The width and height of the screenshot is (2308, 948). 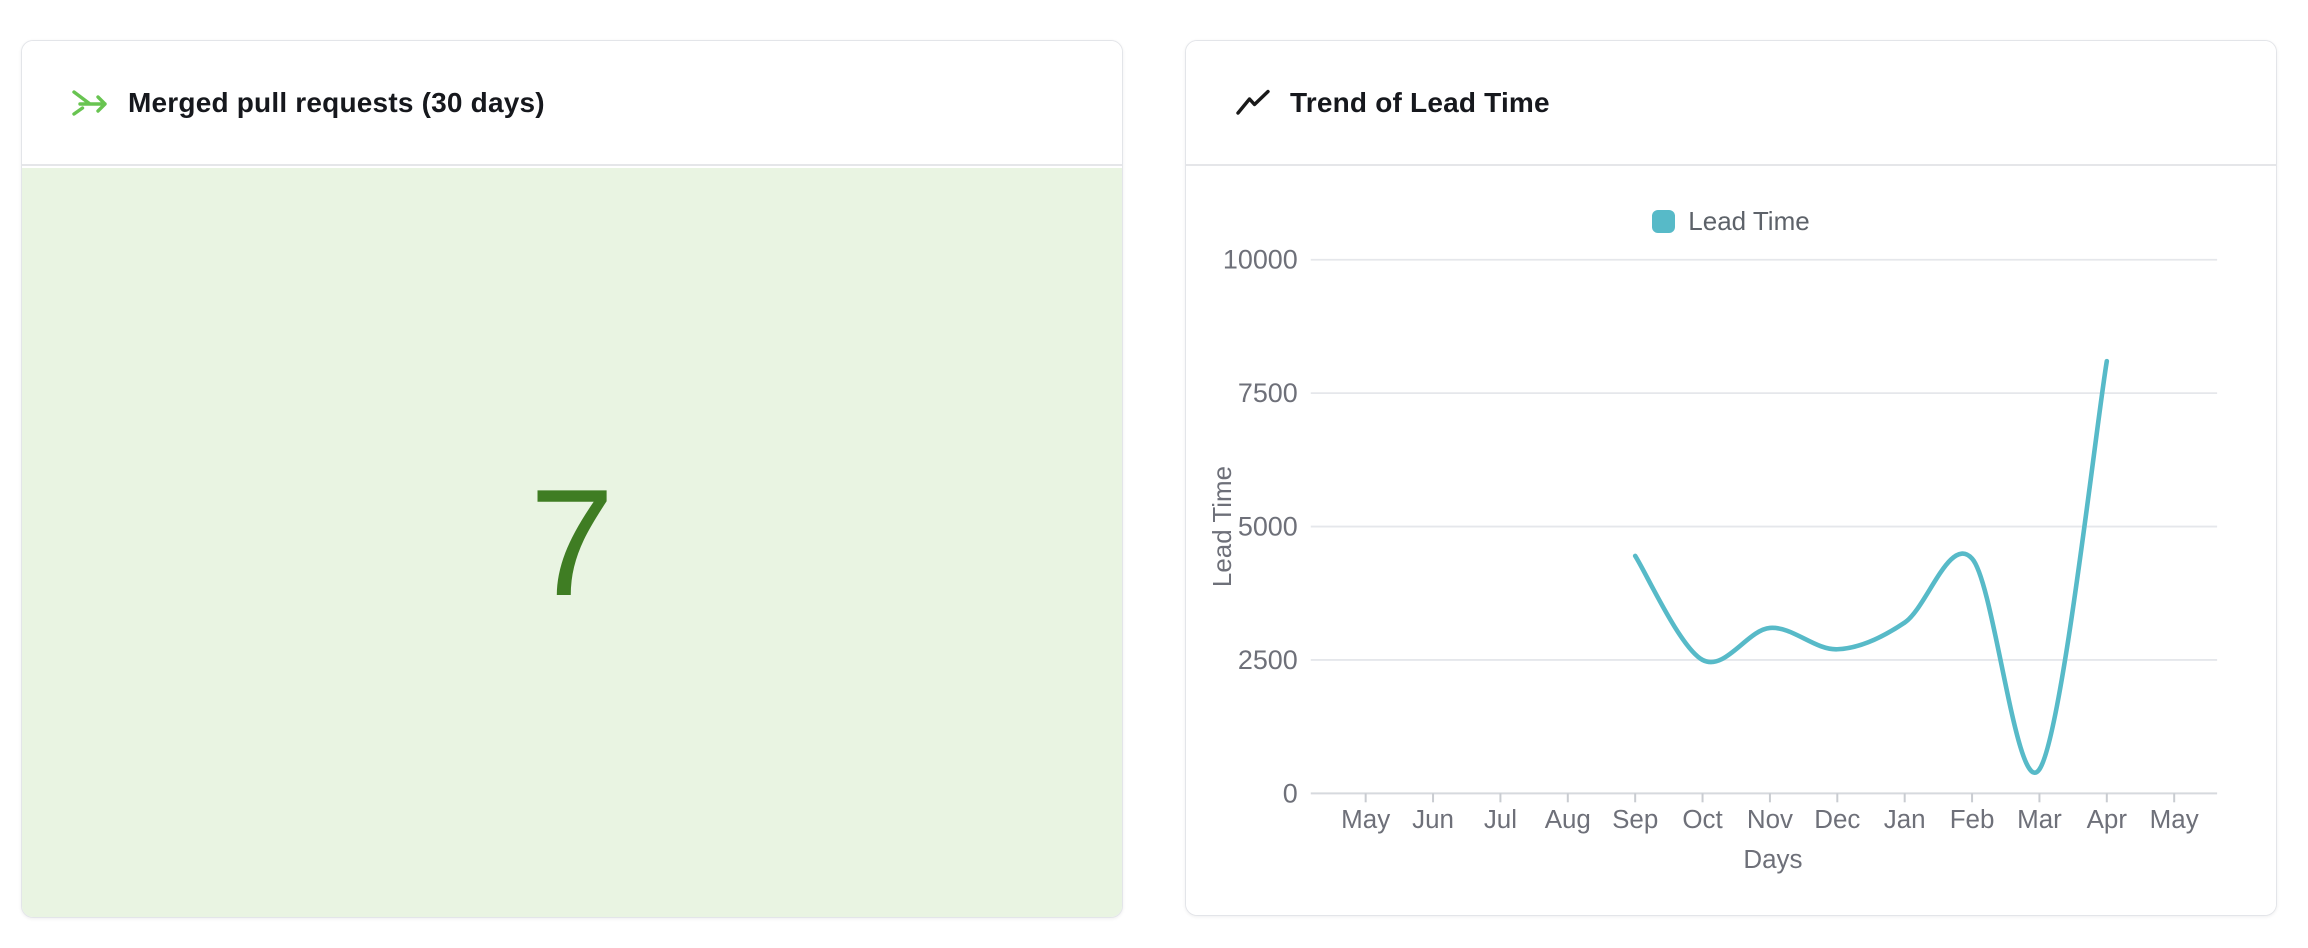 I want to click on legend-label: Lead Time, so click(x=1749, y=221).